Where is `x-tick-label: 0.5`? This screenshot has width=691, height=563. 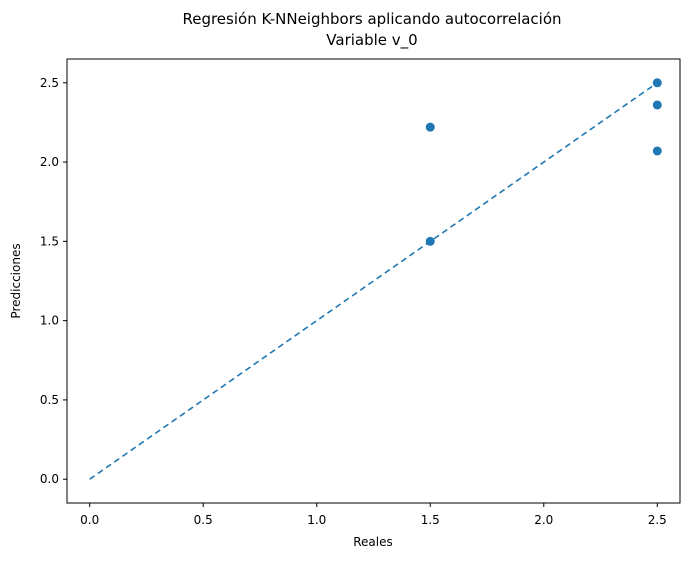 x-tick-label: 0.5 is located at coordinates (203, 520).